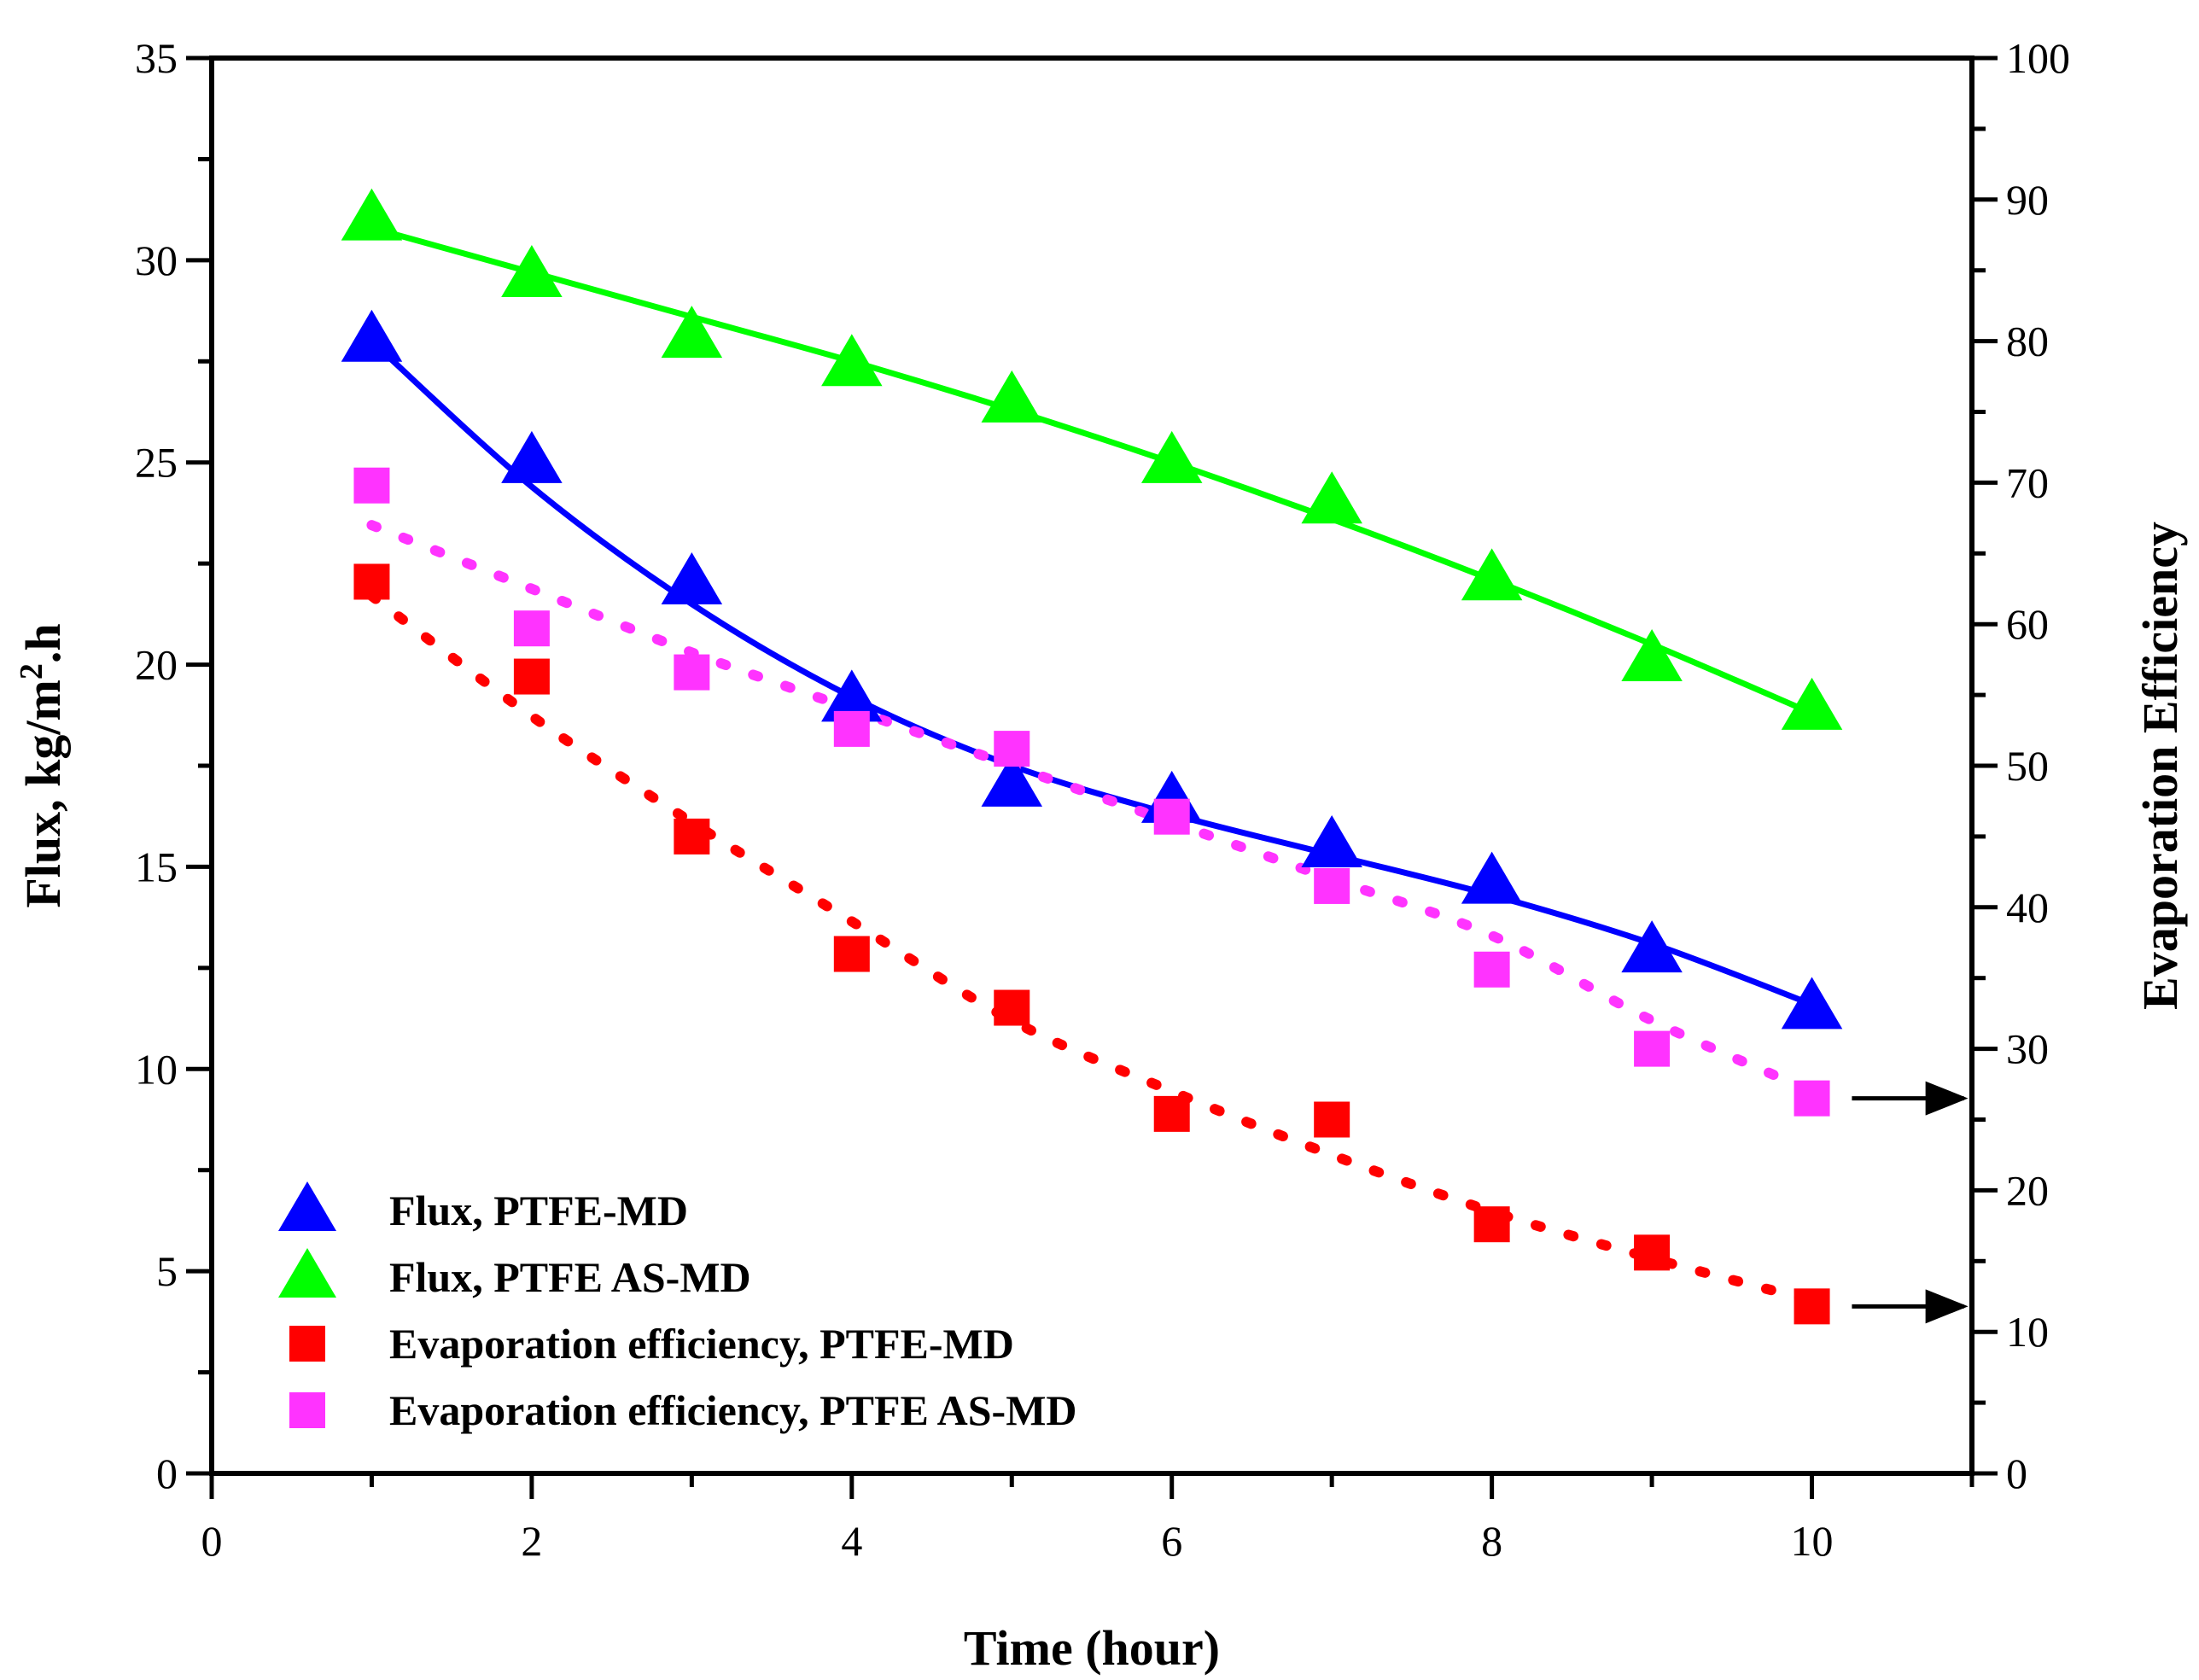  What do you see at coordinates (2028, 908) in the screenshot?
I see `y2-tick-label: 40` at bounding box center [2028, 908].